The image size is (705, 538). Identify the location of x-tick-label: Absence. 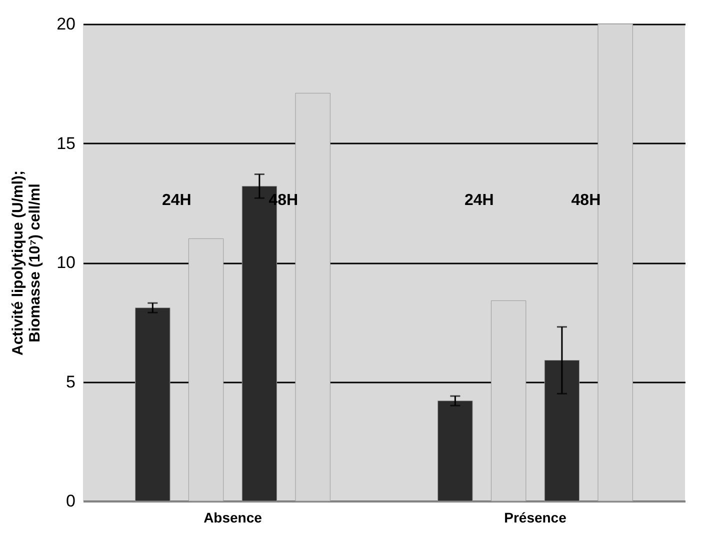
(233, 518).